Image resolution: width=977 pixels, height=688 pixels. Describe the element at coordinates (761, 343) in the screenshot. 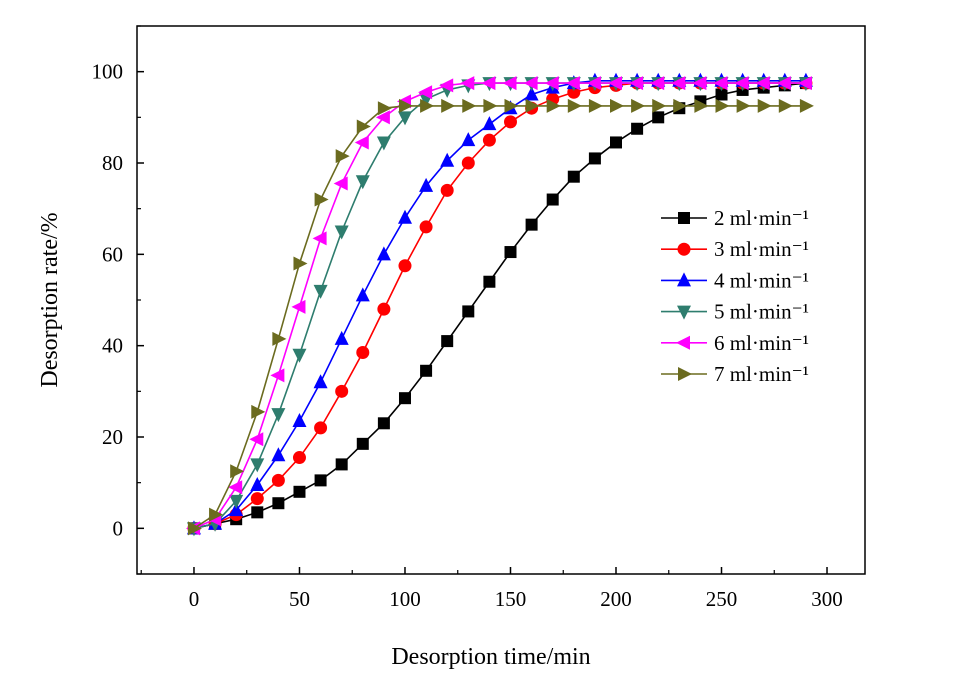

I see `legend-label: 6 ml·min⁻¹` at that location.